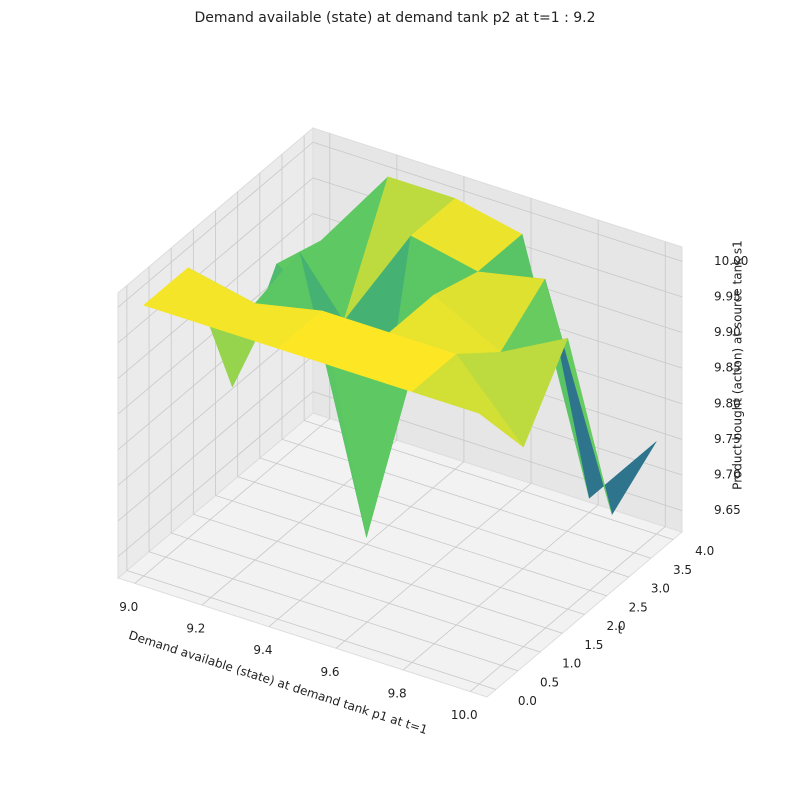  What do you see at coordinates (660, 589) in the screenshot?
I see `y-tick-label: 3.0` at bounding box center [660, 589].